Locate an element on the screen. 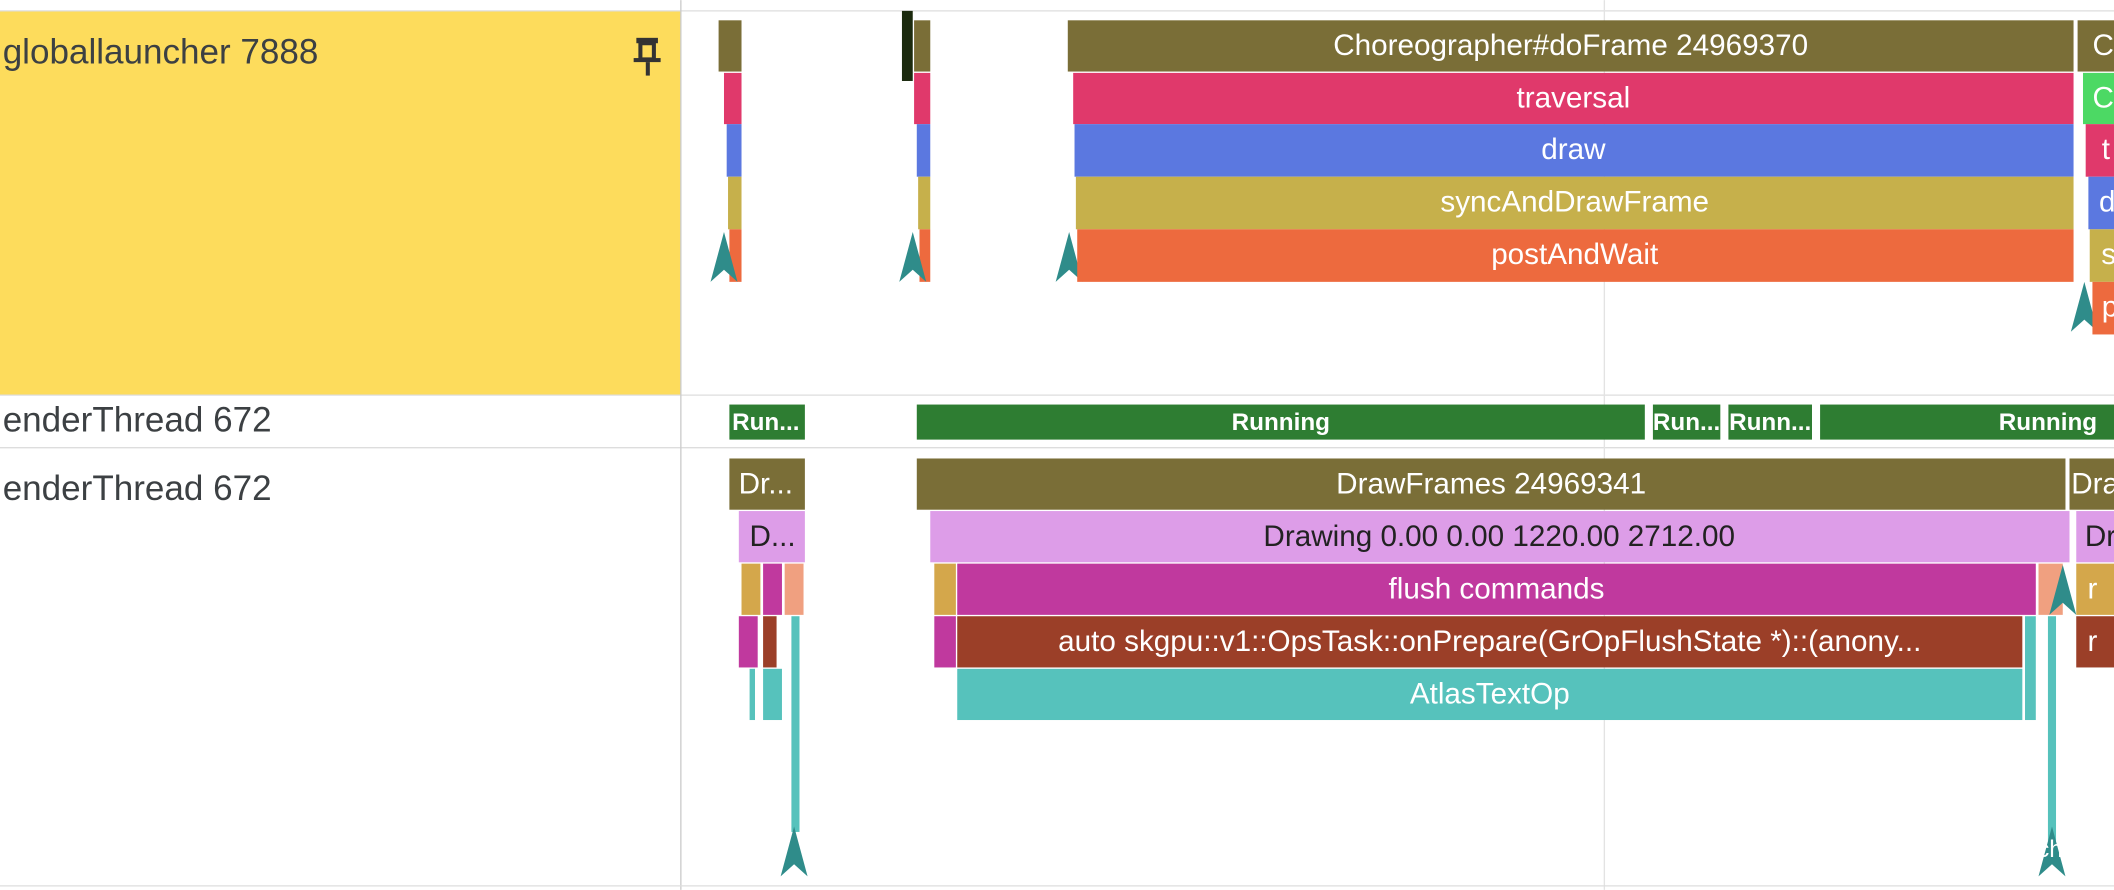  slice-label: syncAndDrawFrame is located at coordinates (1574, 201).